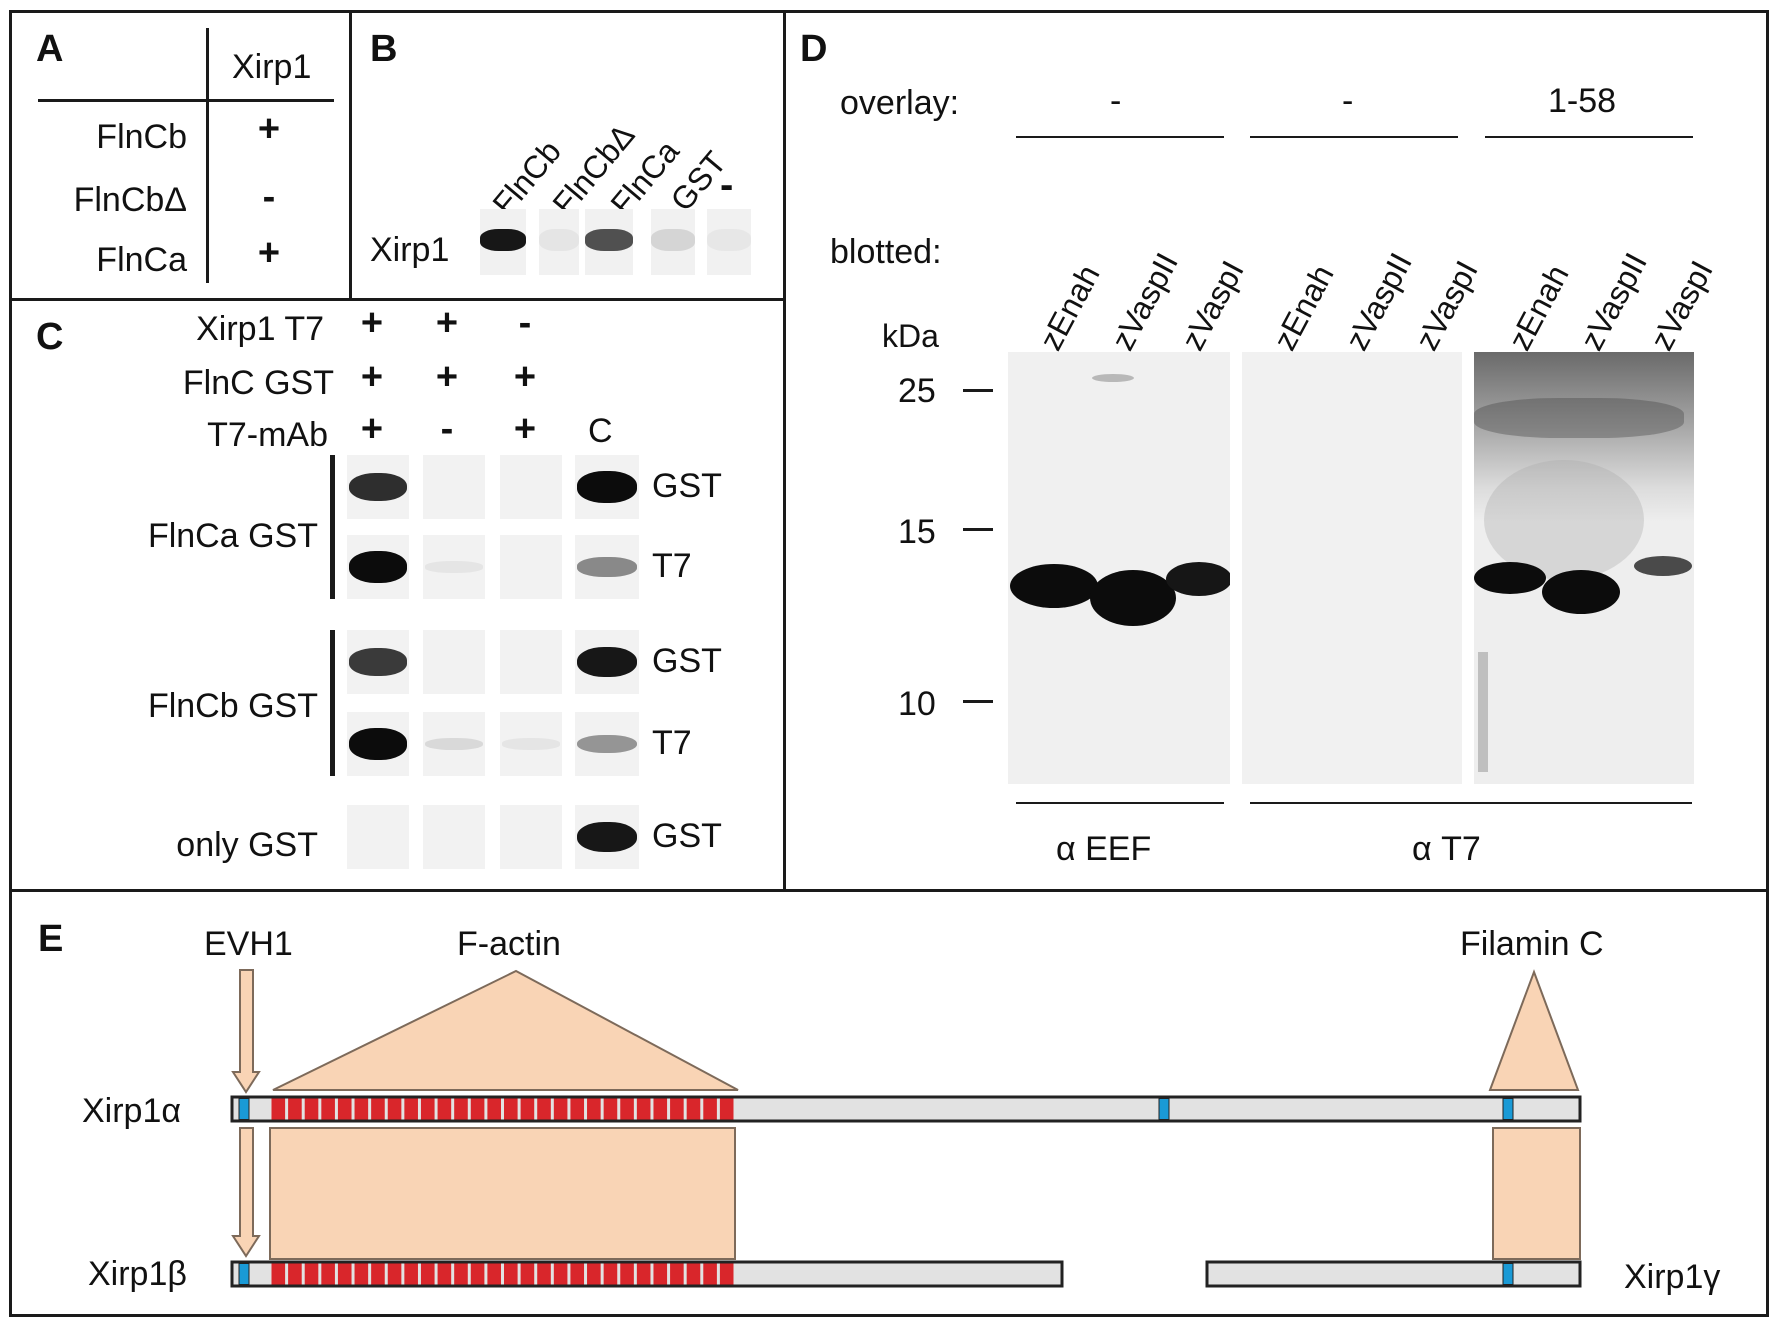 This screenshot has height=1323, width=1779. What do you see at coordinates (509, 944) in the screenshot?
I see `panel-e-domain-label: F-actin` at bounding box center [509, 944].